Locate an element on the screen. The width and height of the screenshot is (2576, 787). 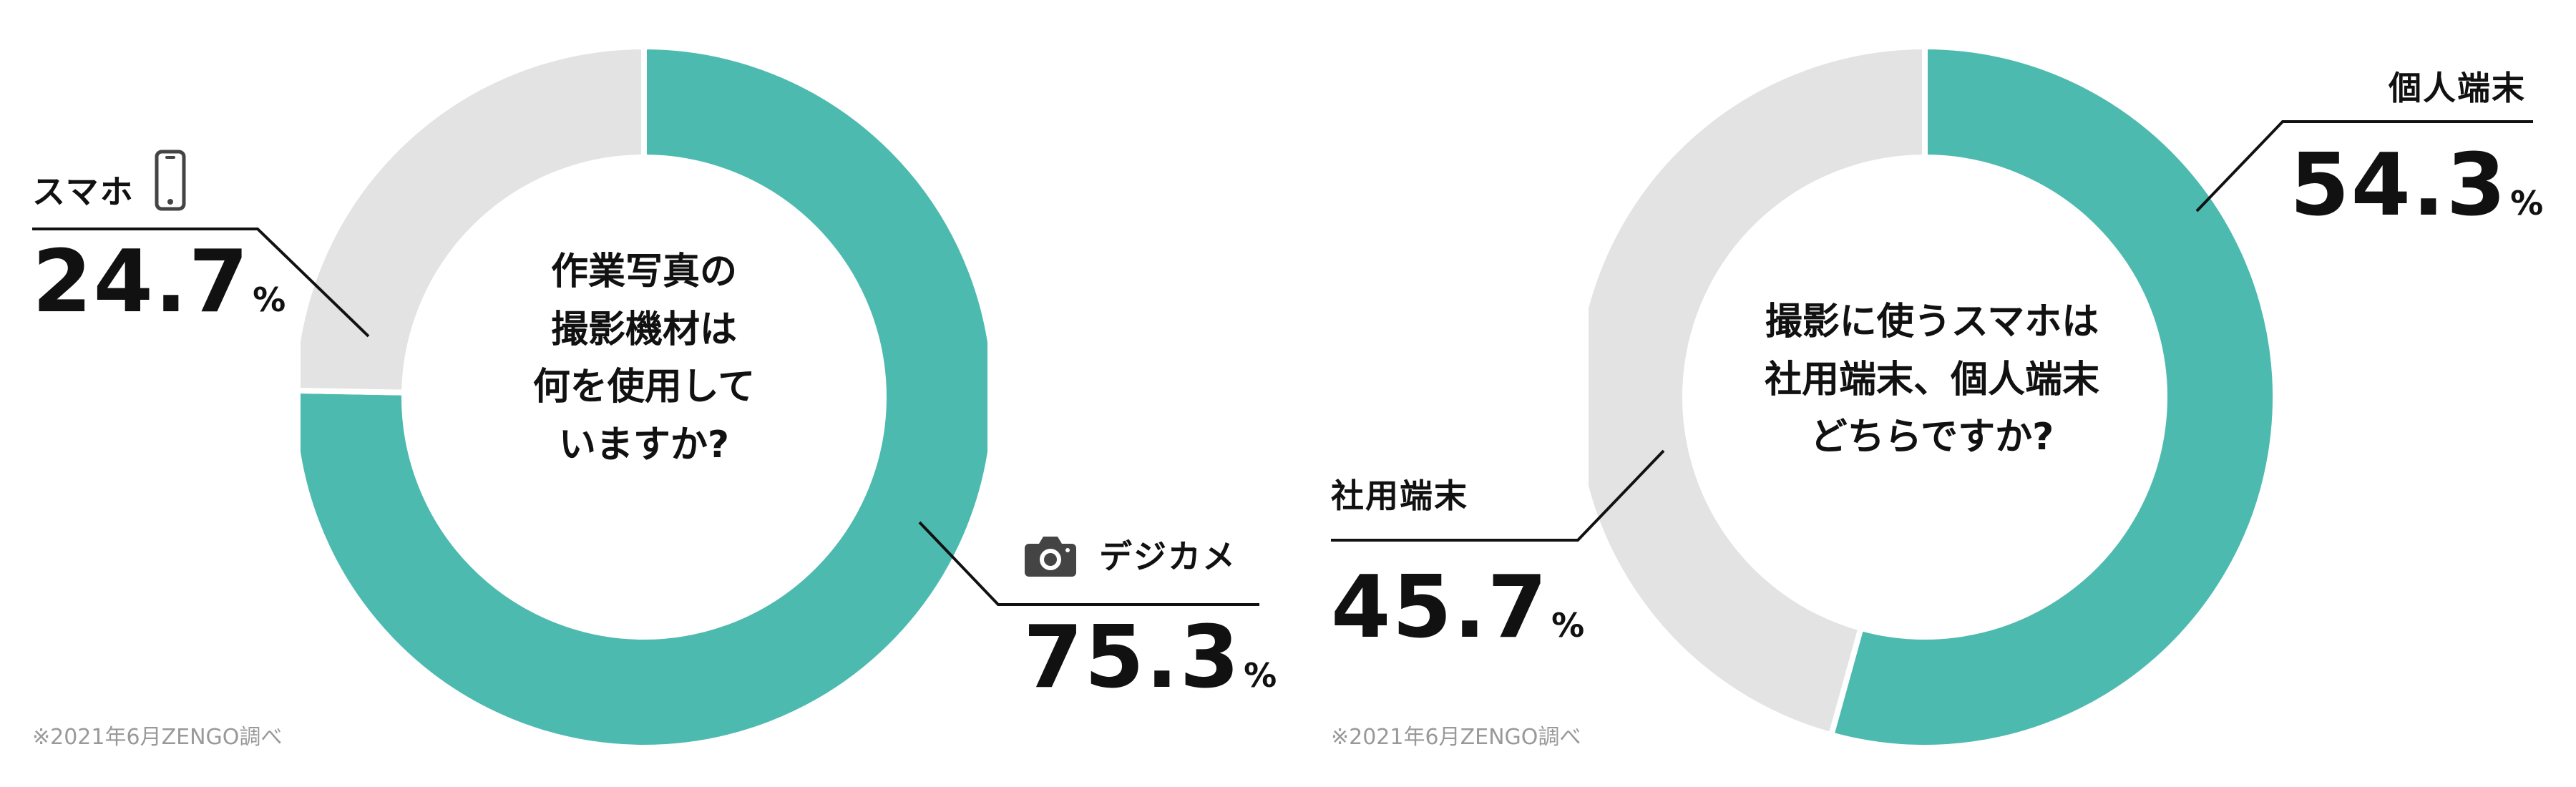
smartphone-icon is located at coordinates (170, 180).